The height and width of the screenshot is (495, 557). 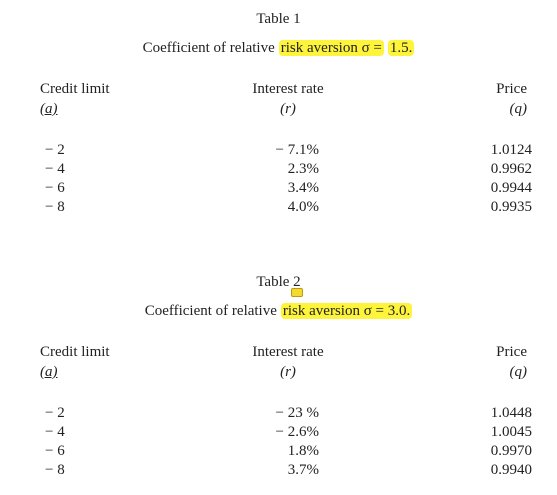 What do you see at coordinates (303, 188) in the screenshot?
I see `table-cell: 3.4%` at bounding box center [303, 188].